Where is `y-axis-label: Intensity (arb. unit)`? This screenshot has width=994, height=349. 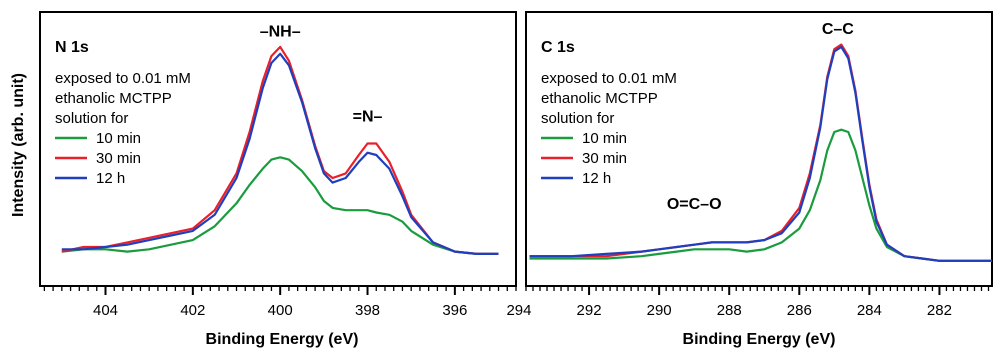
y-axis-label: Intensity (arb. unit) is located at coordinates (18, 145).